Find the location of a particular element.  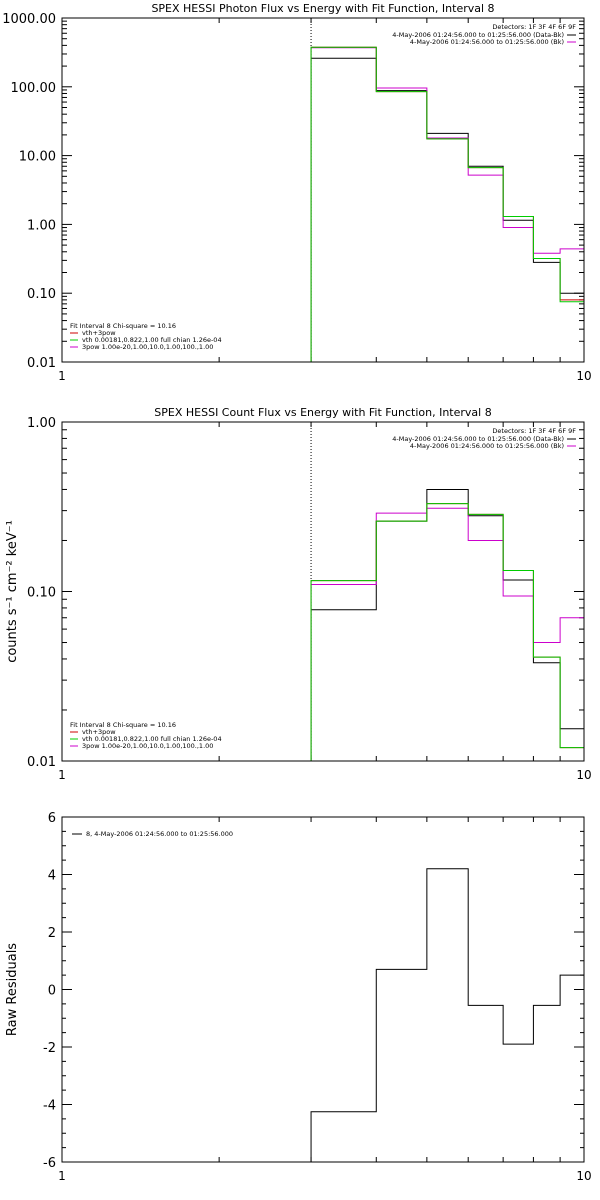

y-axis-label: counts s⁻¹ cm⁻² keV⁻¹ is located at coordinates (12, 591).